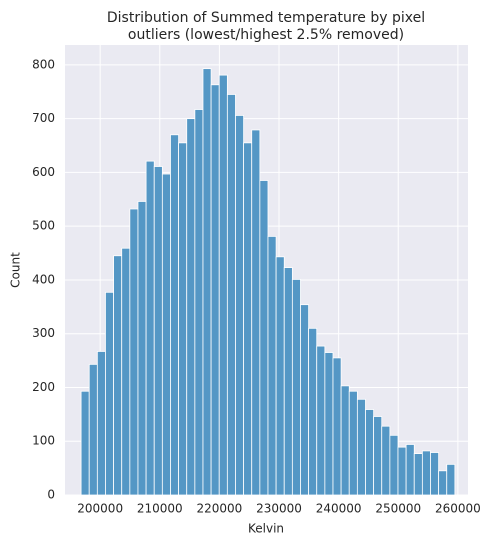 The width and height of the screenshot is (490, 547). I want to click on y-tick-label: 100, so click(43, 441).